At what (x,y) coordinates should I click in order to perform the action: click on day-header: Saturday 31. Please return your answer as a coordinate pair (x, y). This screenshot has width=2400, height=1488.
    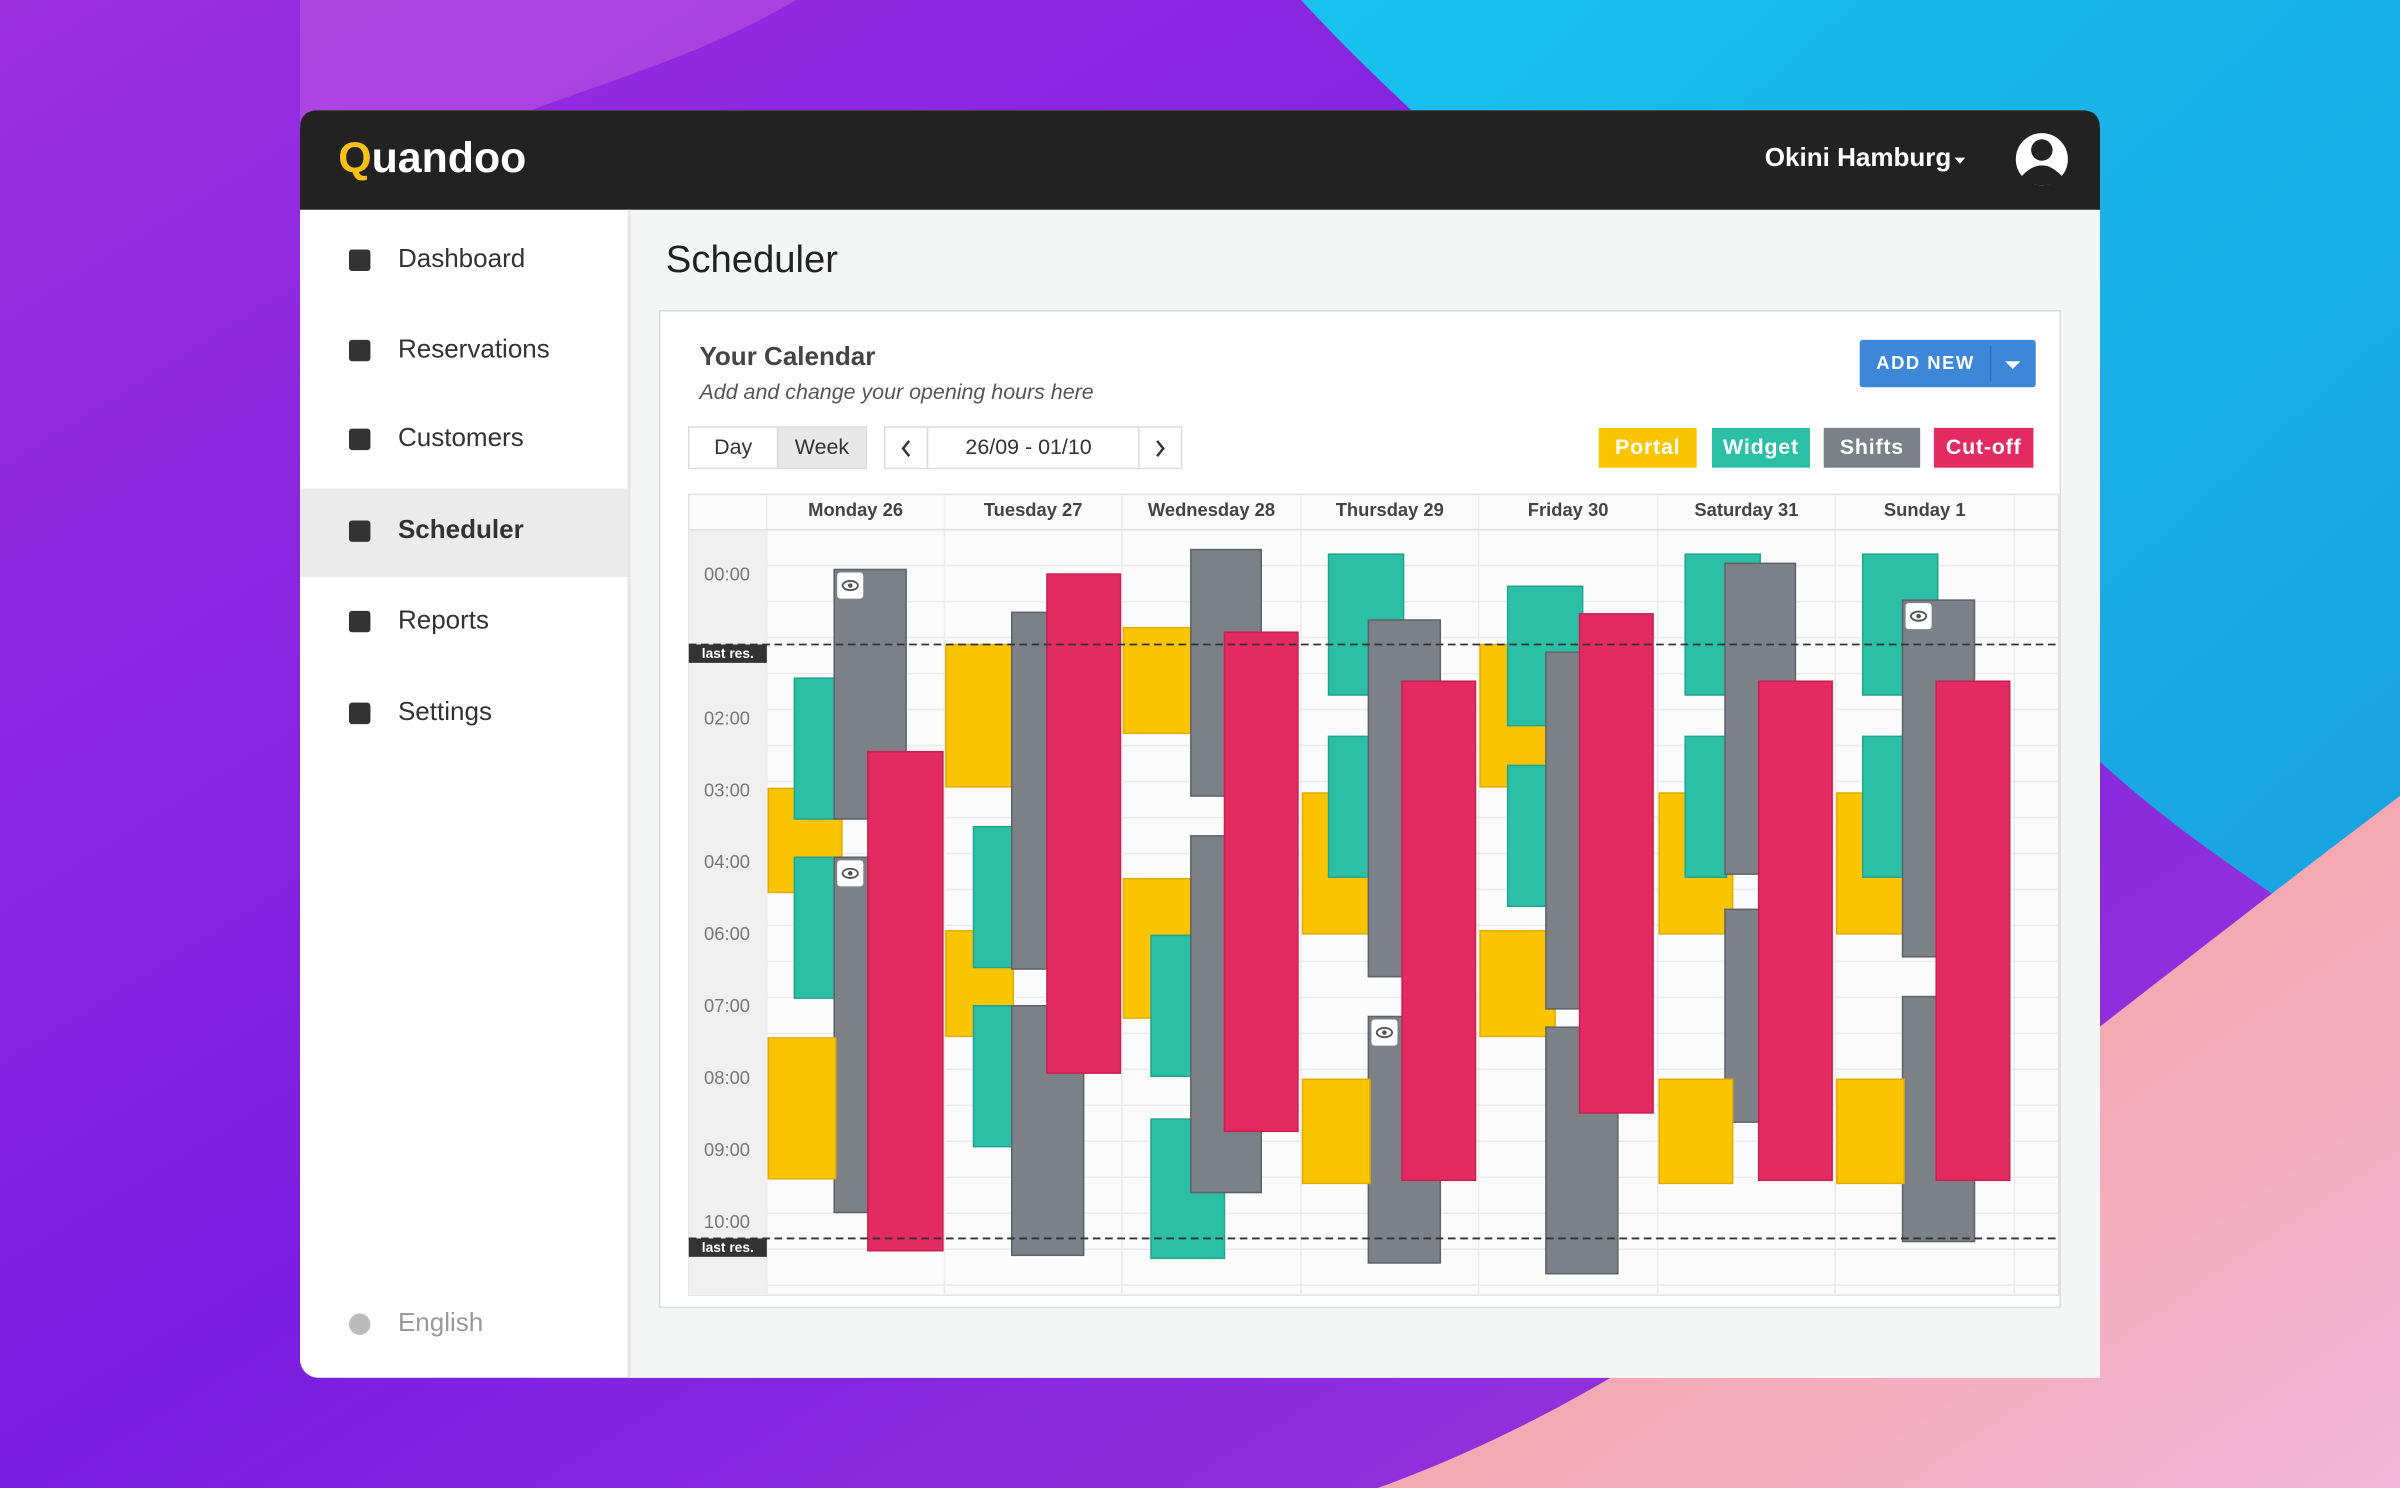
    Looking at the image, I should click on (1746, 509).